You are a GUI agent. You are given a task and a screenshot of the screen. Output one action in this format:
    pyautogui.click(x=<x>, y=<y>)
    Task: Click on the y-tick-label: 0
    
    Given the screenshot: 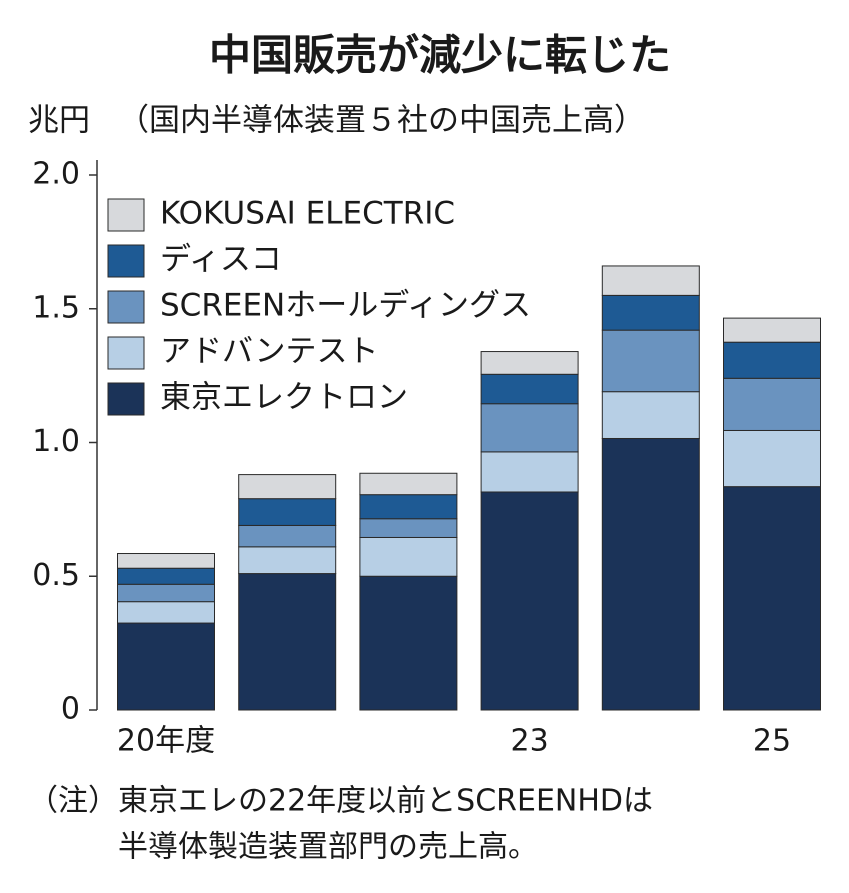 What is the action you would take?
    pyautogui.click(x=70, y=709)
    